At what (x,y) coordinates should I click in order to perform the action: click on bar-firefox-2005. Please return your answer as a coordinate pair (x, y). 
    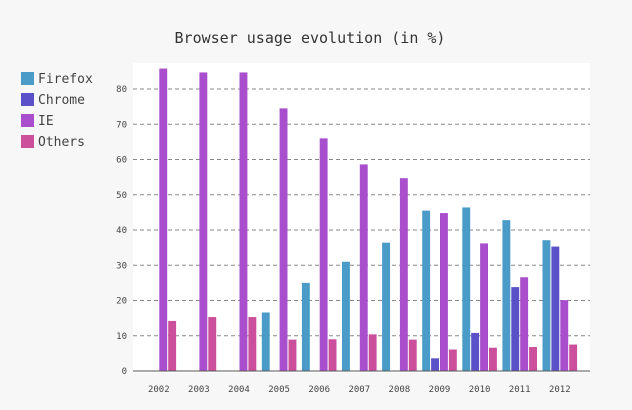
    Looking at the image, I should click on (265, 341).